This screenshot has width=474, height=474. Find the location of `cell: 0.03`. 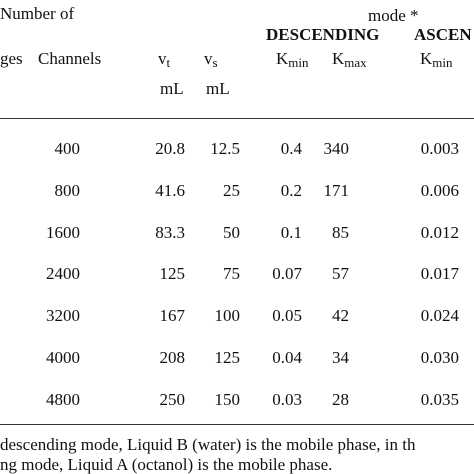

cell: 0.03 is located at coordinates (287, 399).